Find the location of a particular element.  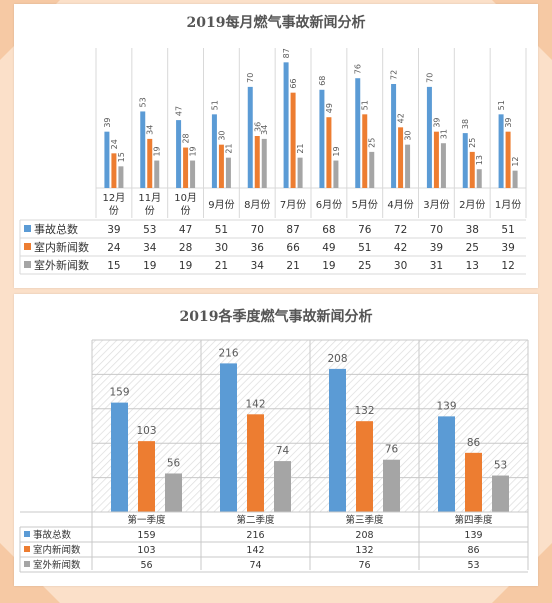

table-cell: 24 is located at coordinates (114, 248).